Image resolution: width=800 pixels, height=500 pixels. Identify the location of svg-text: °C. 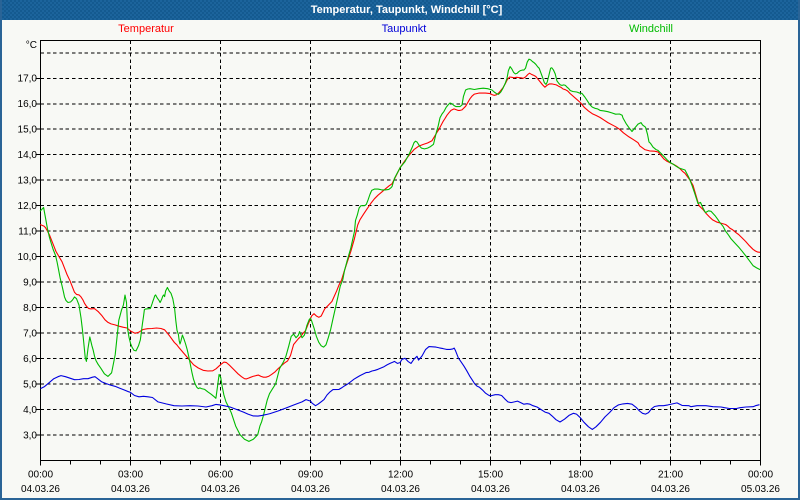
(31, 45).